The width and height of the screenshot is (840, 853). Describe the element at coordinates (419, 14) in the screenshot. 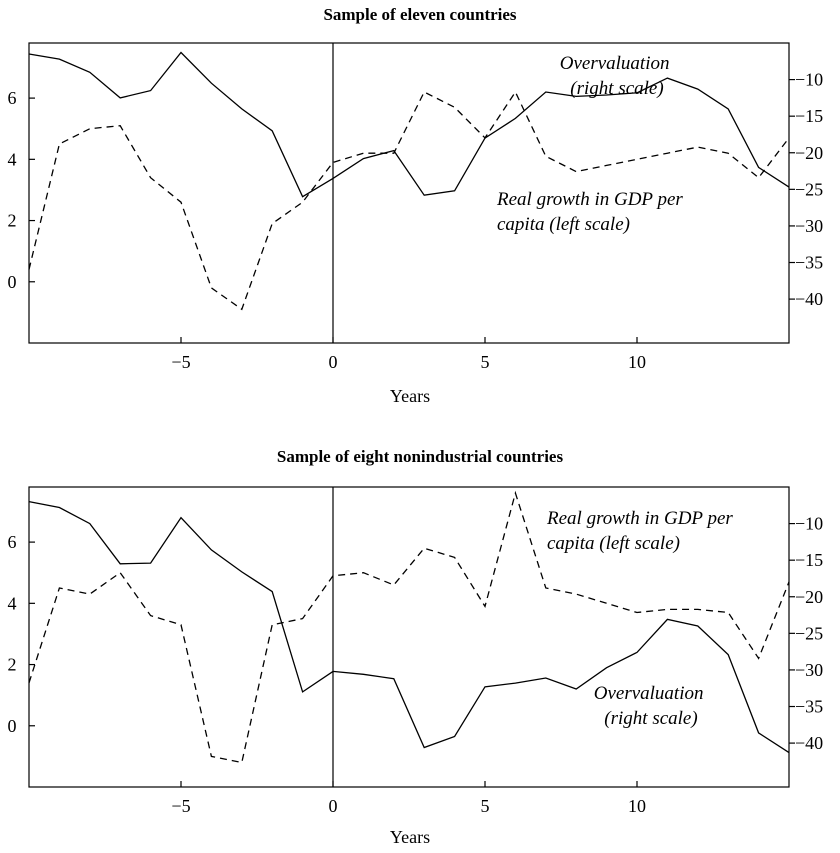

I see `chart-title: Sample of eleven countries` at that location.